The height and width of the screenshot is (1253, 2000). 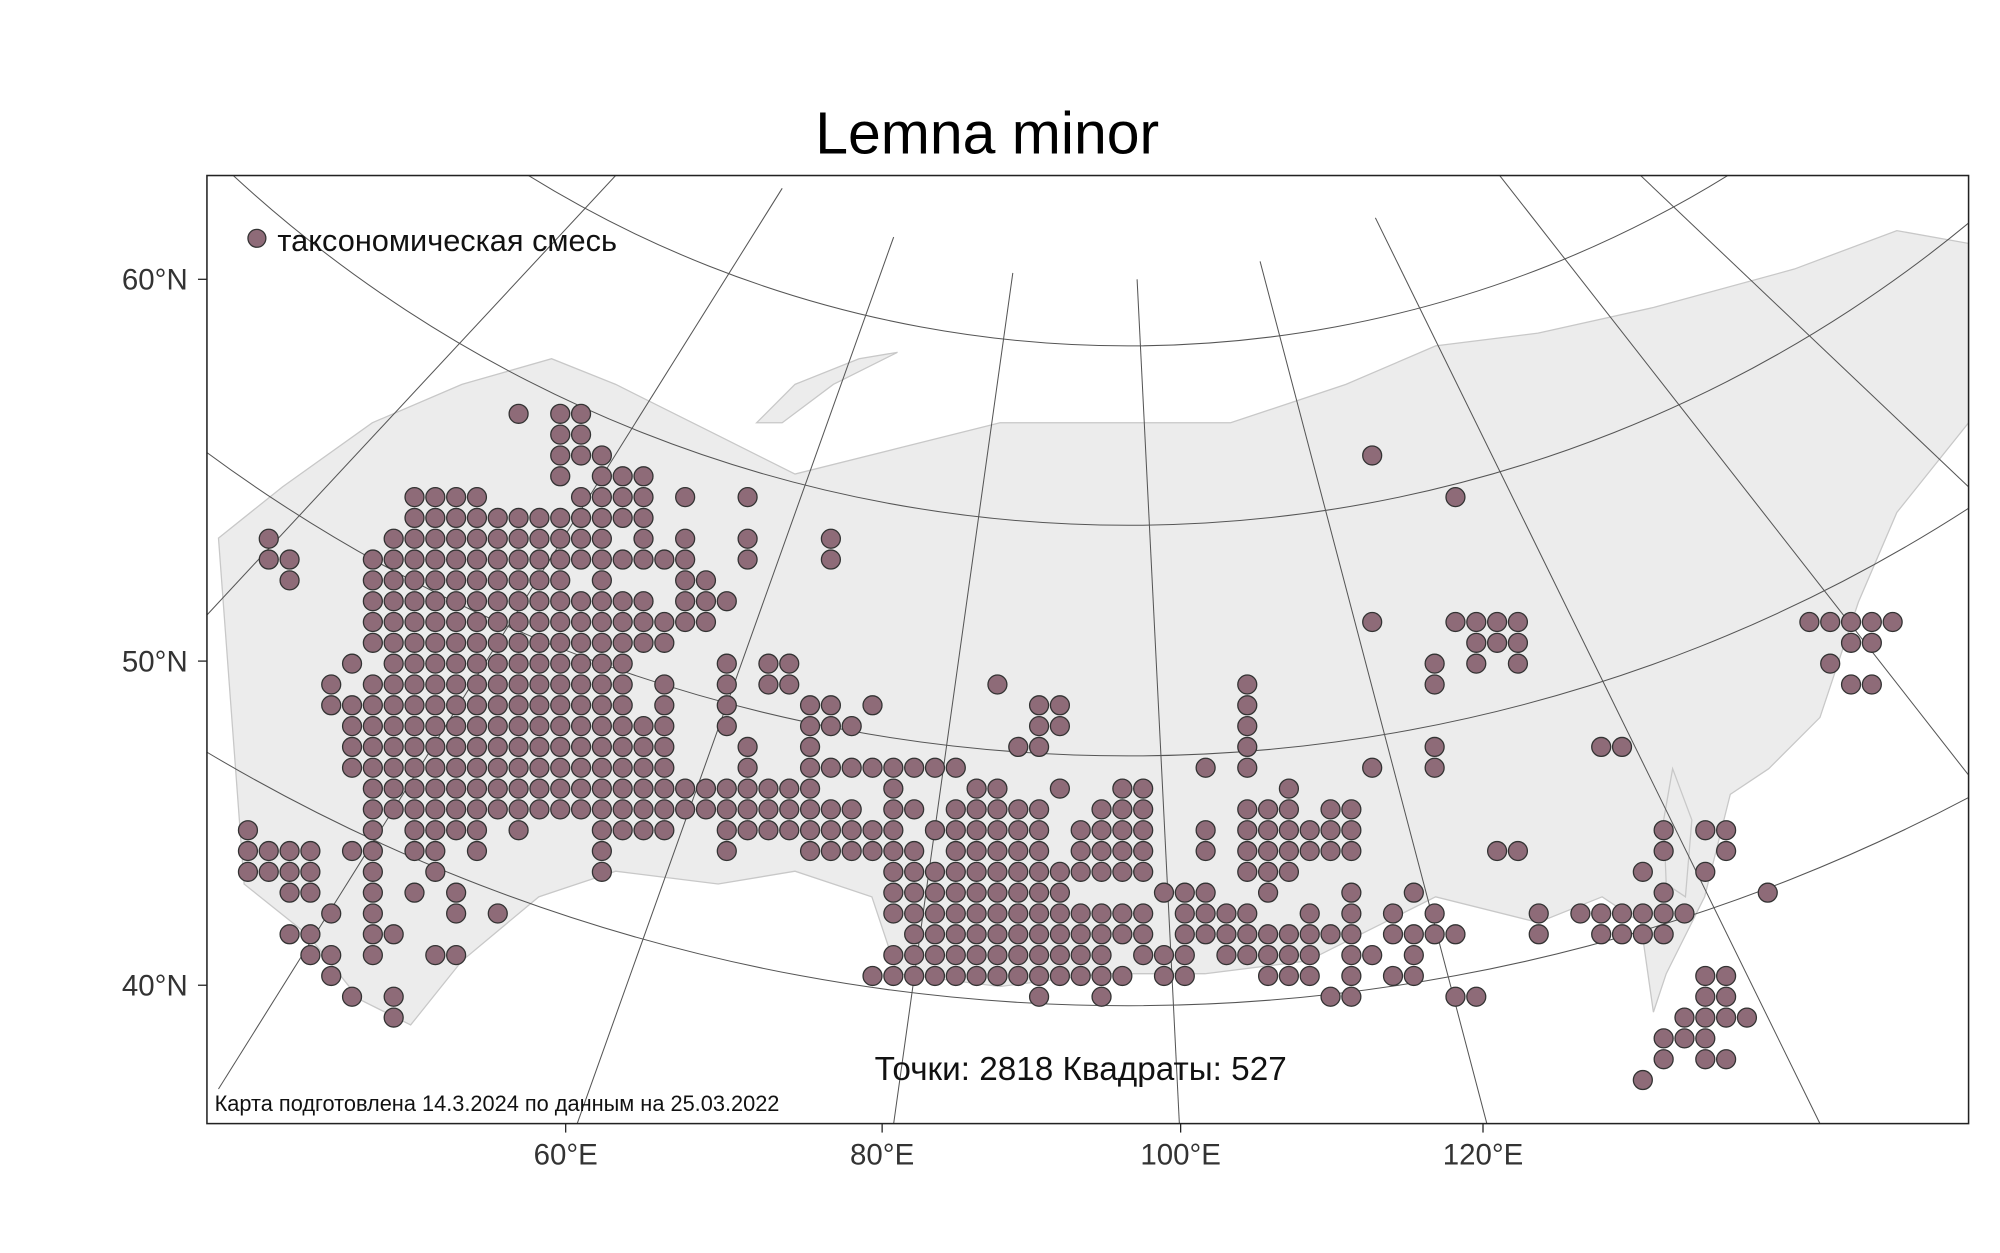 I want to click on meridian, so click(x=1734, y=475).